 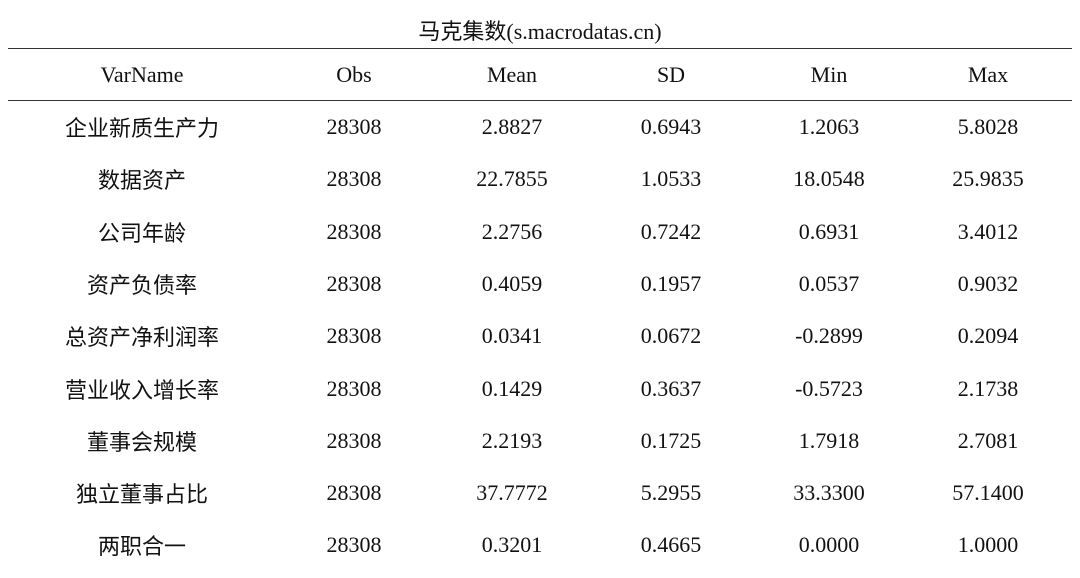 What do you see at coordinates (829, 440) in the screenshot?
I see `table-cell: 1.7918` at bounding box center [829, 440].